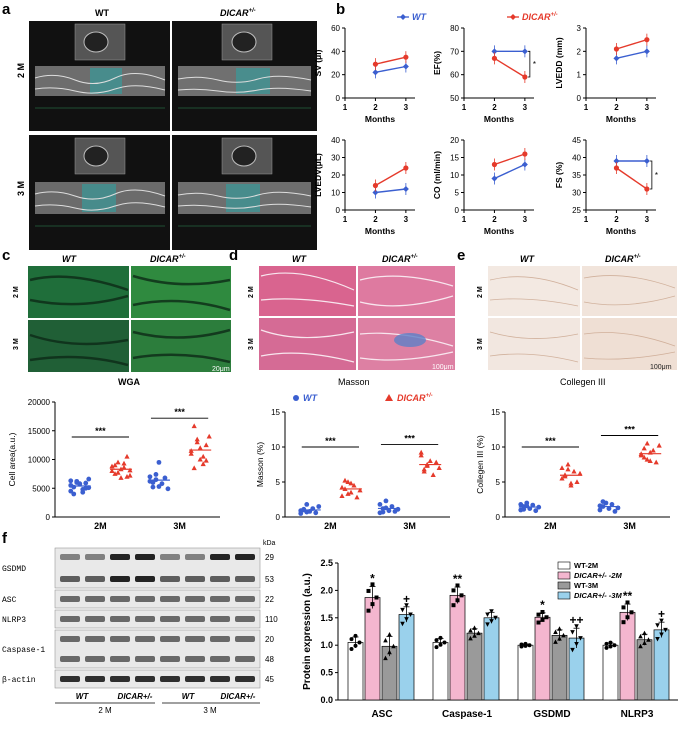 The width and height of the screenshot is (685, 731). What do you see at coordinates (269, 579) in the screenshot?
I see `blot-kda-label: 53` at bounding box center [269, 579].